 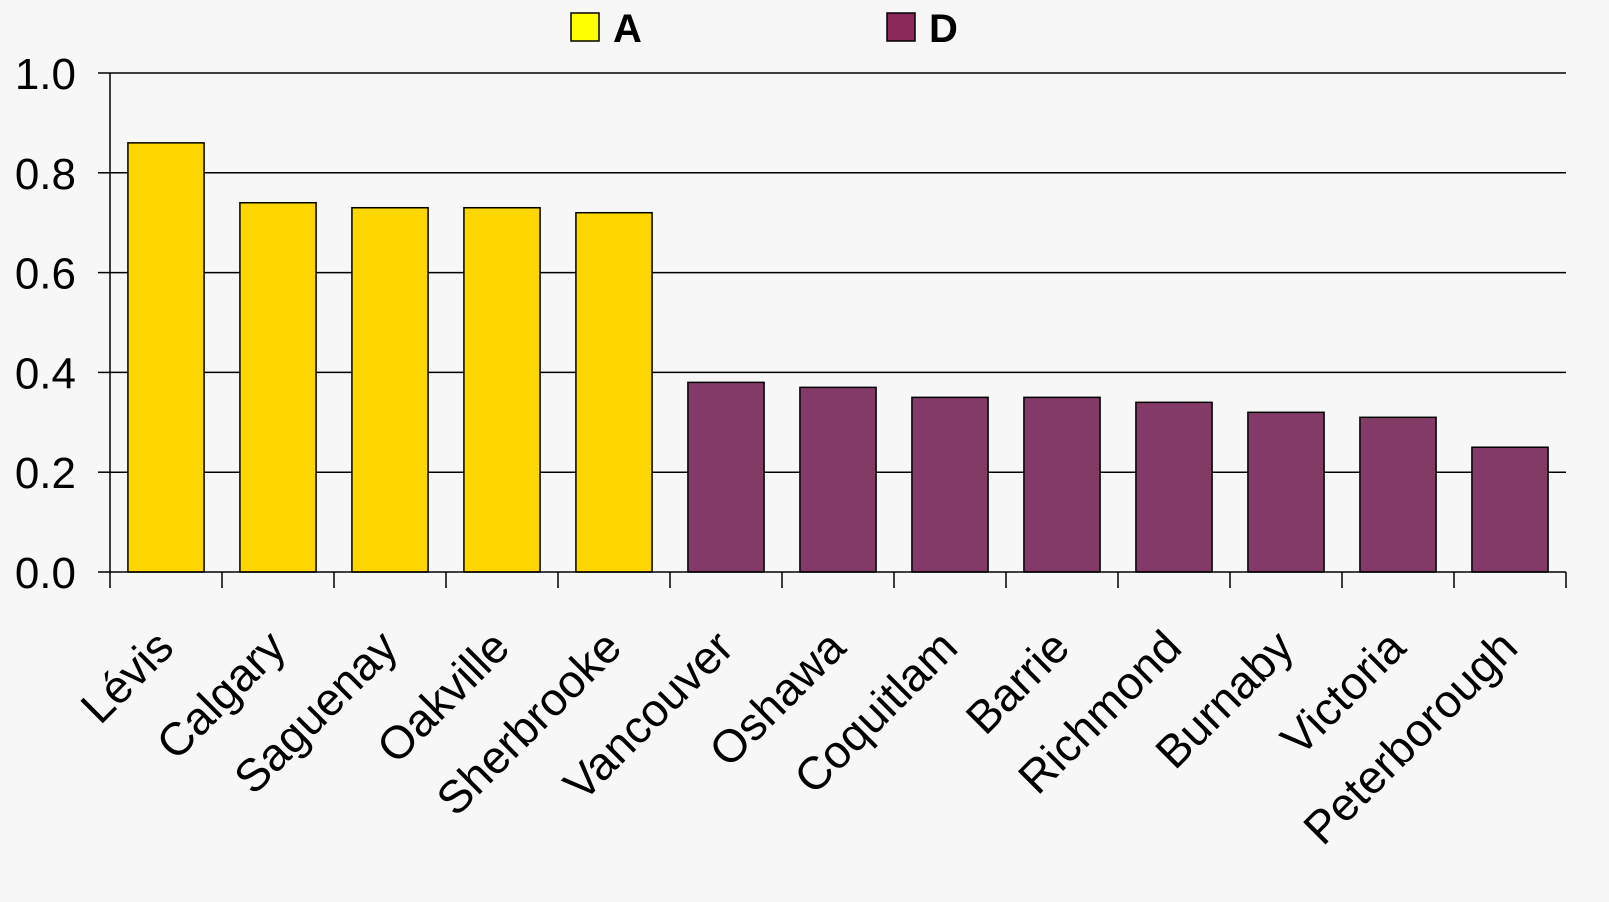 I want to click on y-tick-label: 1.0, so click(x=45, y=74).